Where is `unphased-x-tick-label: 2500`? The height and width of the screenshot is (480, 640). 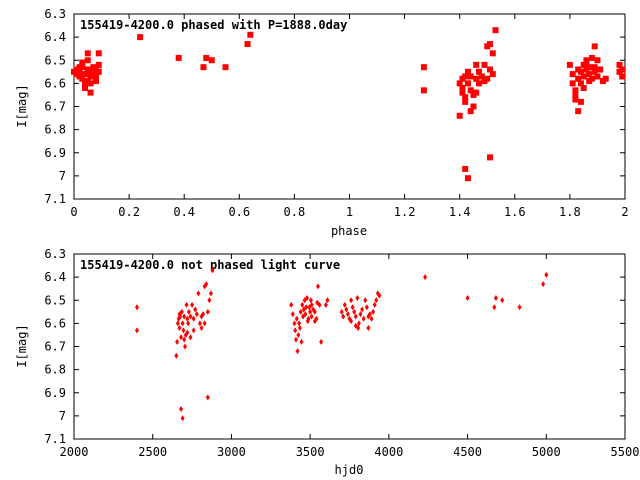 unphased-x-tick-label: 2500 is located at coordinates (152, 452).